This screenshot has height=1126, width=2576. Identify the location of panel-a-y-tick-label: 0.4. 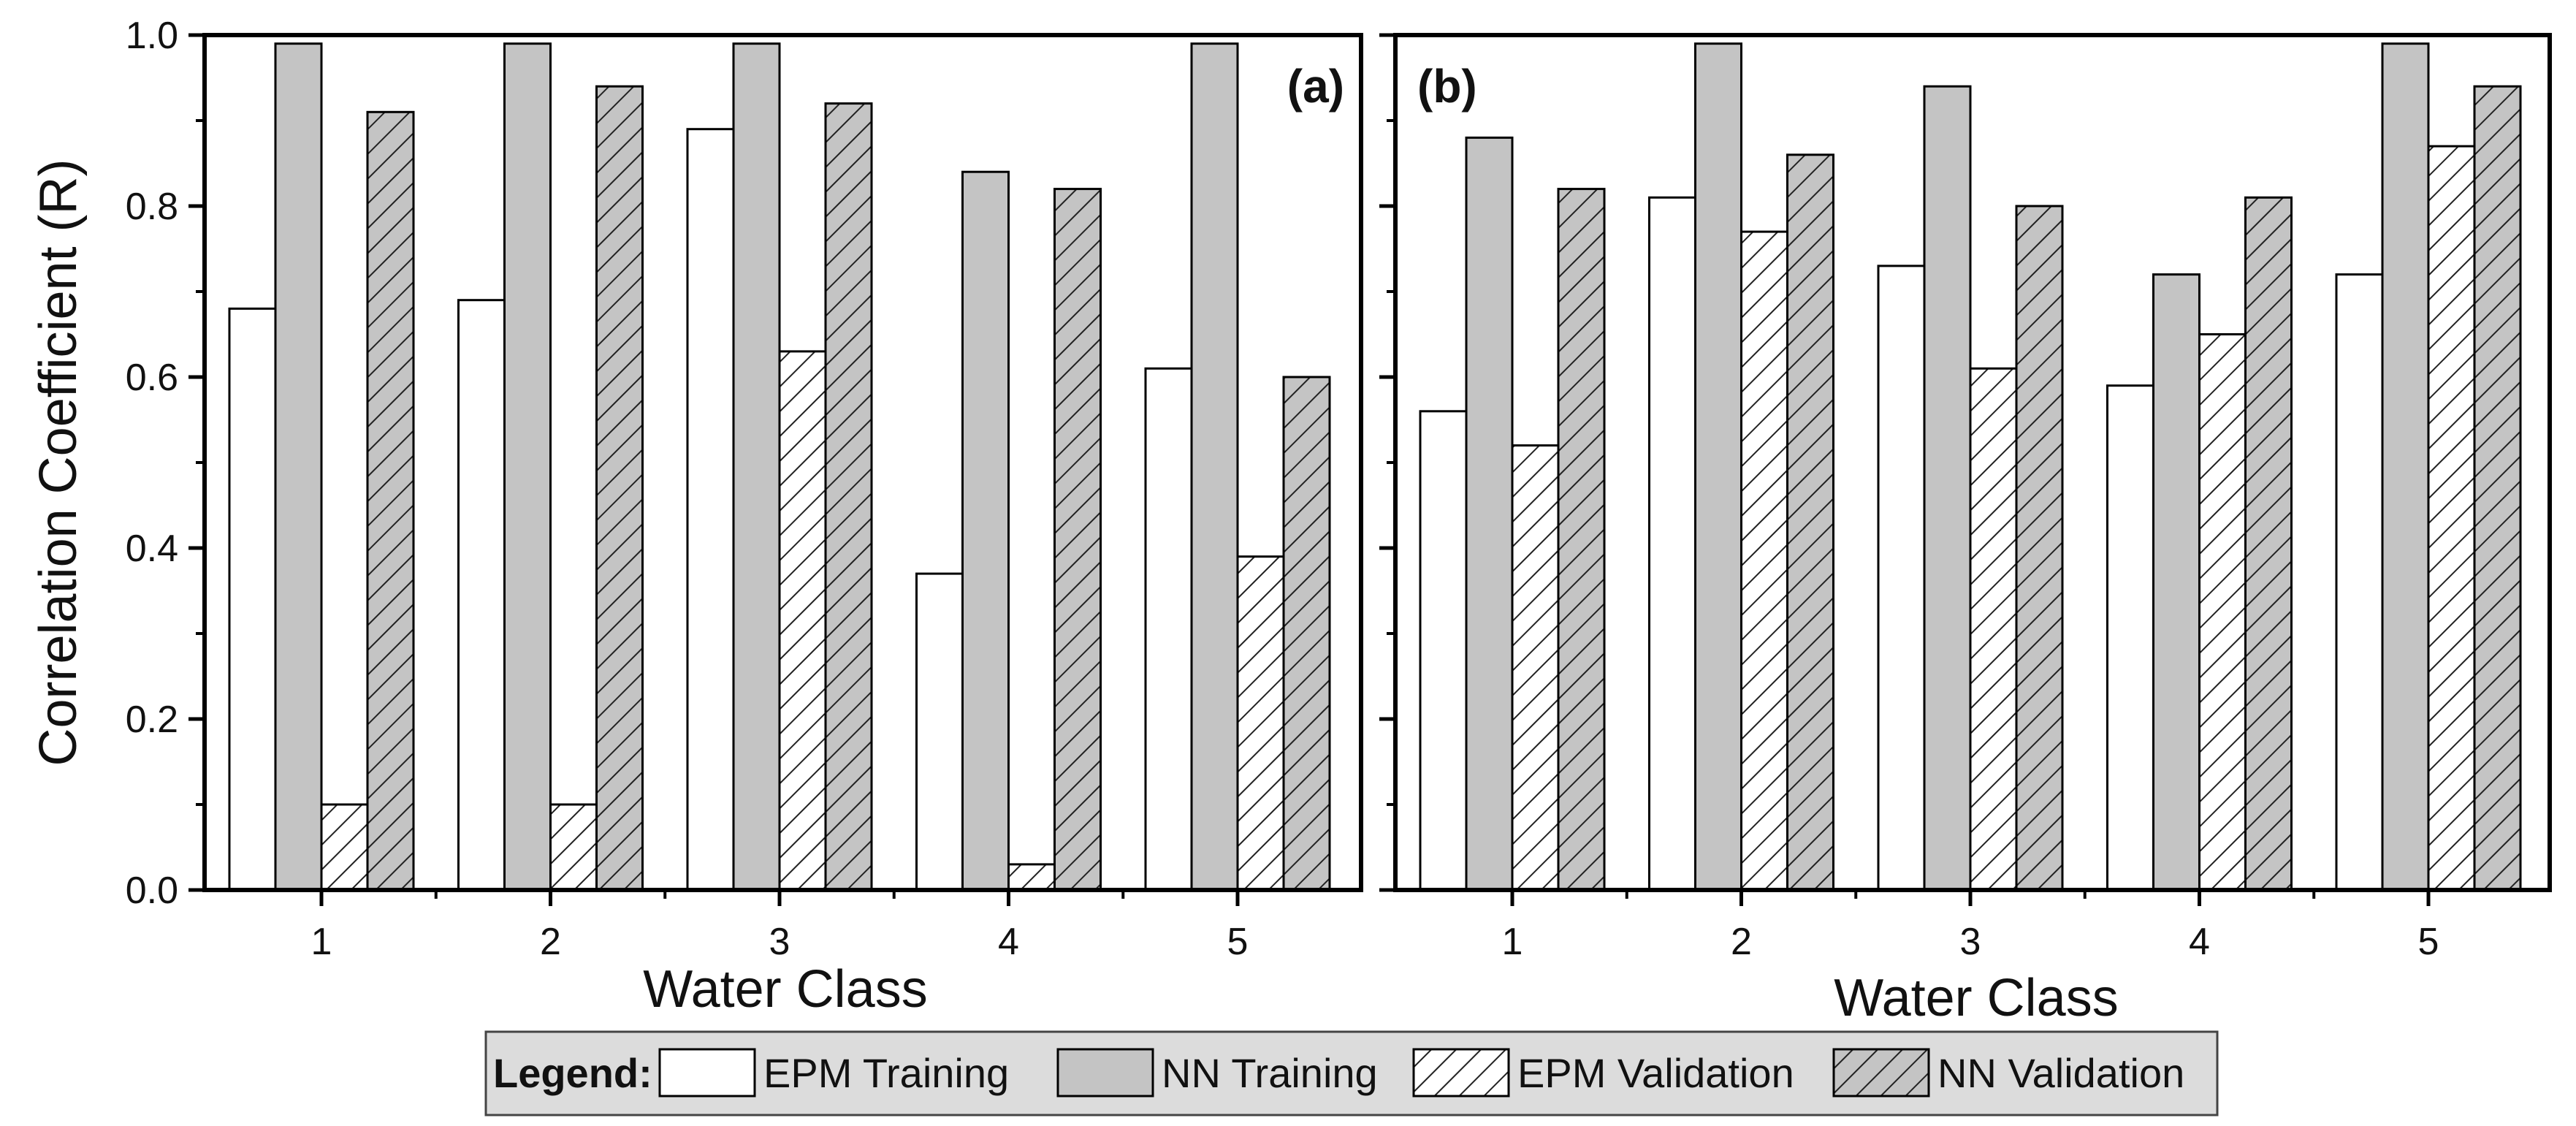
(152, 549).